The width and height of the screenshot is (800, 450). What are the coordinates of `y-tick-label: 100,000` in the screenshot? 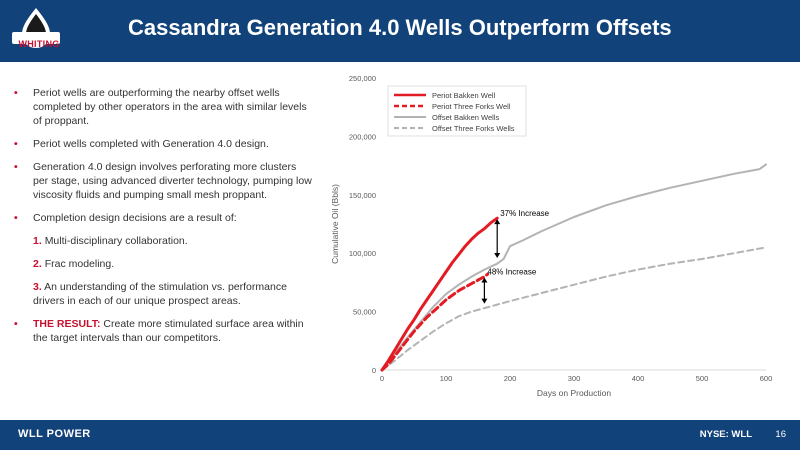 It's located at (362, 253).